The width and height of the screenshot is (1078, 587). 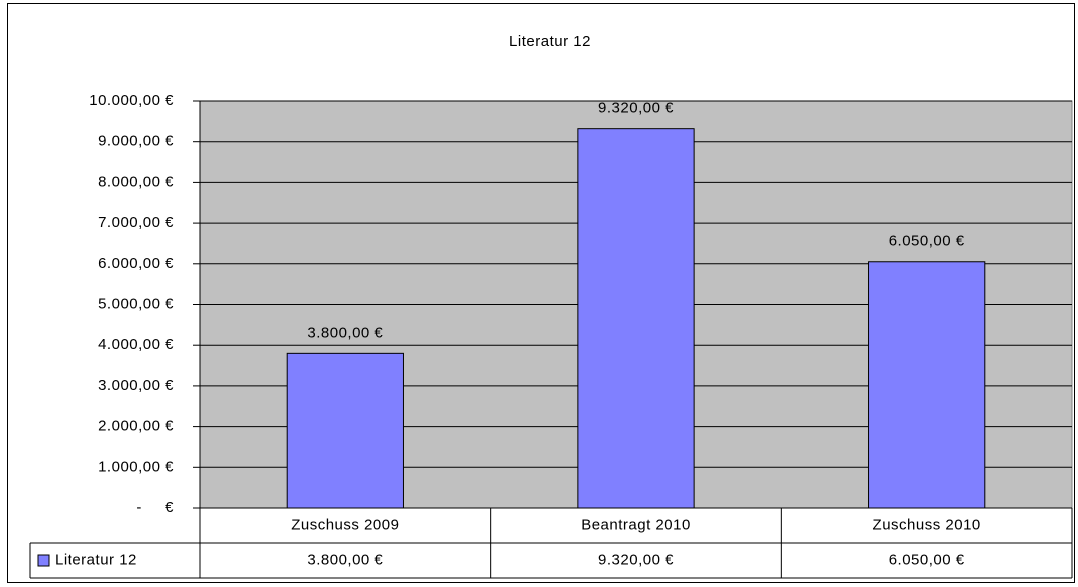 I want to click on legend-key, so click(x=43, y=560).